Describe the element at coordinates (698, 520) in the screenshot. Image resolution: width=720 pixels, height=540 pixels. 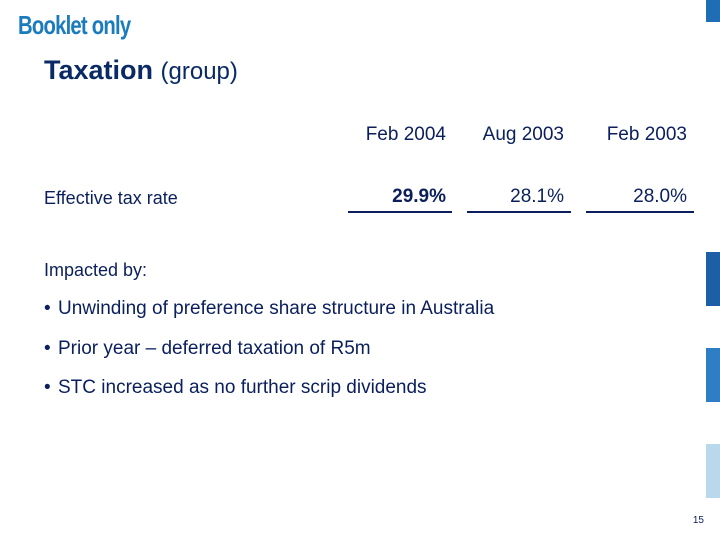
I see `page-number: 15` at that location.